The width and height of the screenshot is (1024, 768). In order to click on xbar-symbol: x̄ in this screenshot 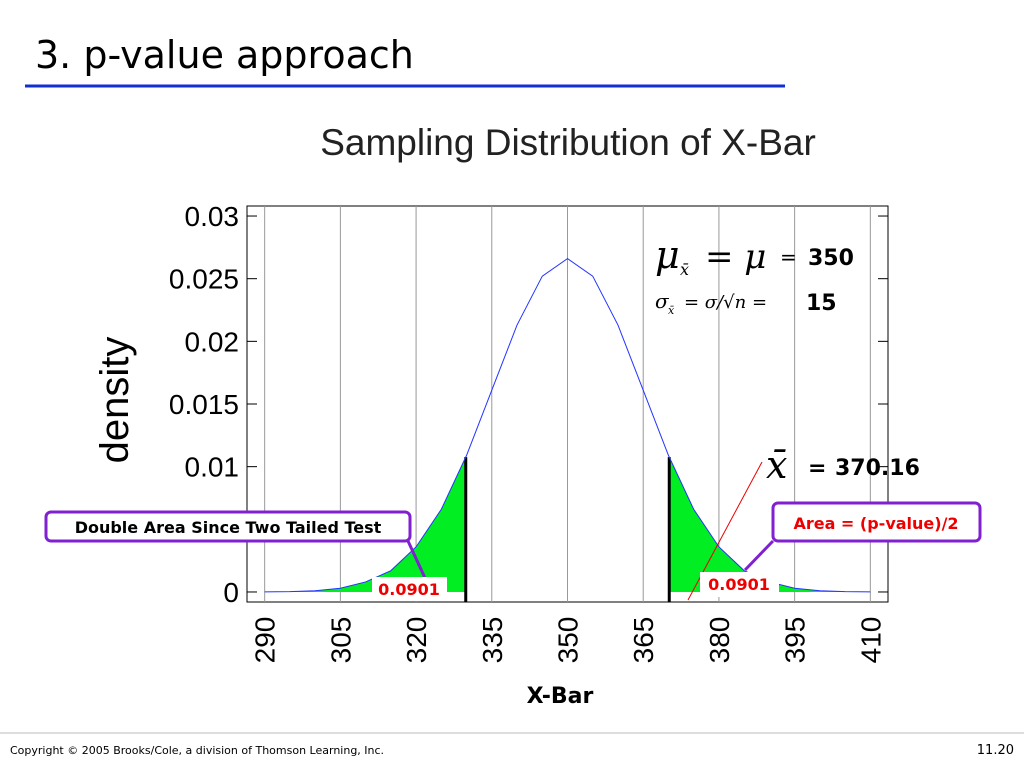, I will do `click(776, 465)`.